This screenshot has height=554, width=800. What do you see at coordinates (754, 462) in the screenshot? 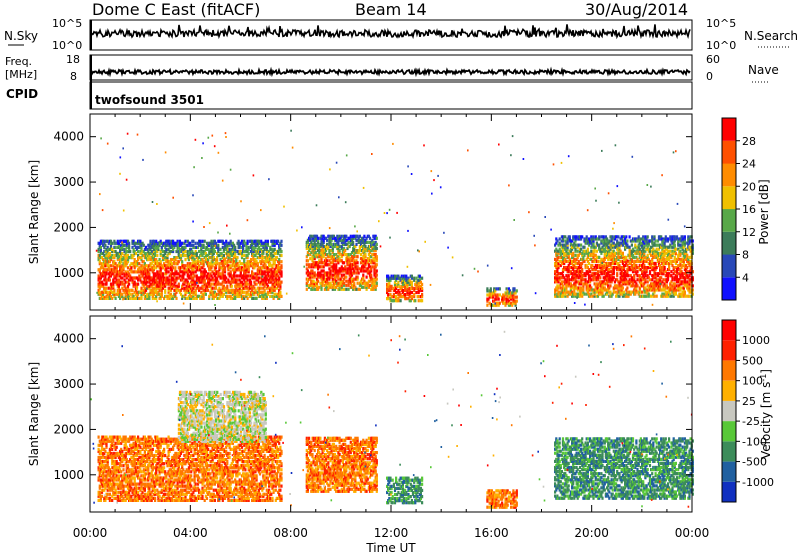
I see `colorbar-tick-label: -500` at bounding box center [754, 462].